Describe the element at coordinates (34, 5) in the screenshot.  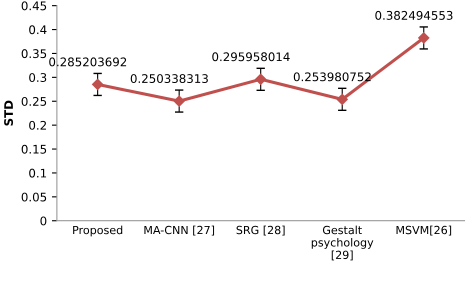
I see `y-tick-label: 0.45` at that location.